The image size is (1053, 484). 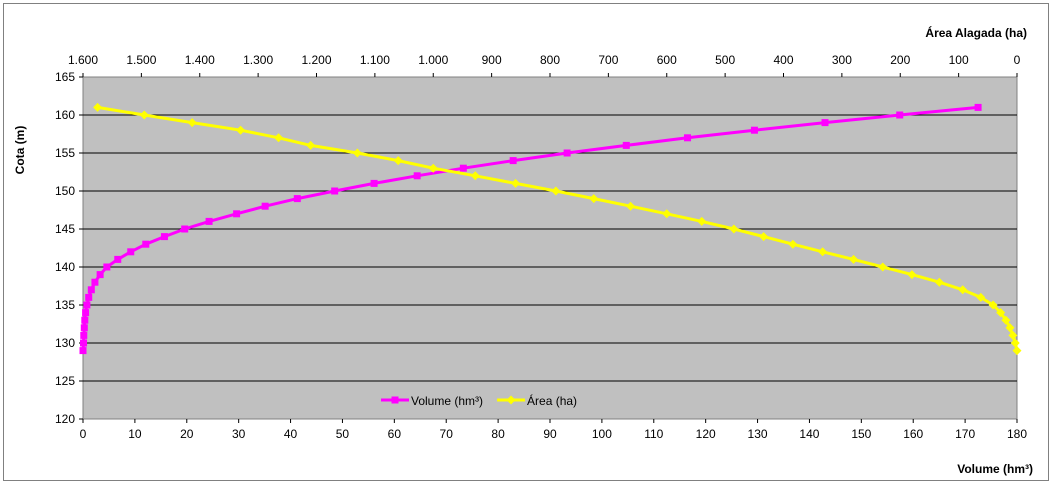 I want to click on x-tick-label: 60, so click(x=395, y=434).